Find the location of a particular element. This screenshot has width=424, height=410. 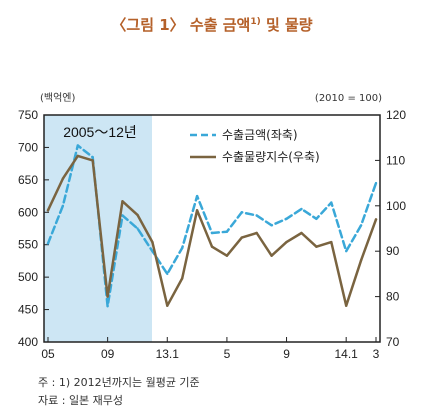

left-tick-label: 650 is located at coordinates (28, 180).